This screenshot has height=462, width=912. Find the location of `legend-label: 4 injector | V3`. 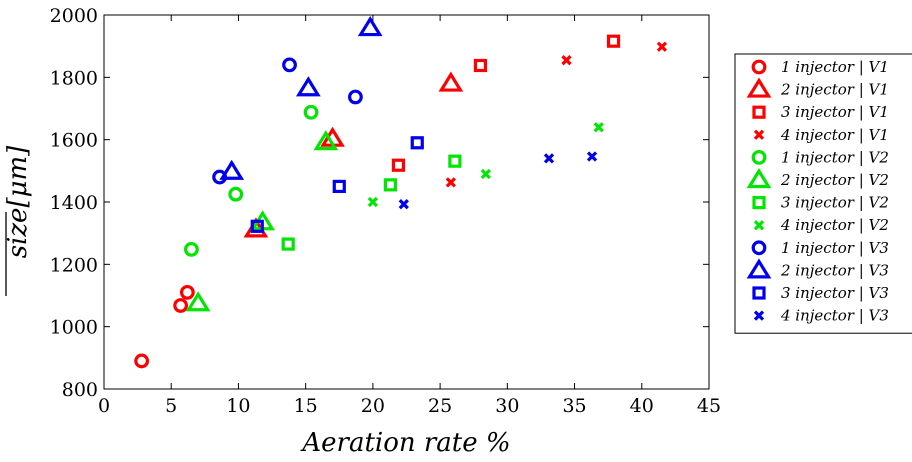

legend-label: 4 injector | V3 is located at coordinates (834, 316).